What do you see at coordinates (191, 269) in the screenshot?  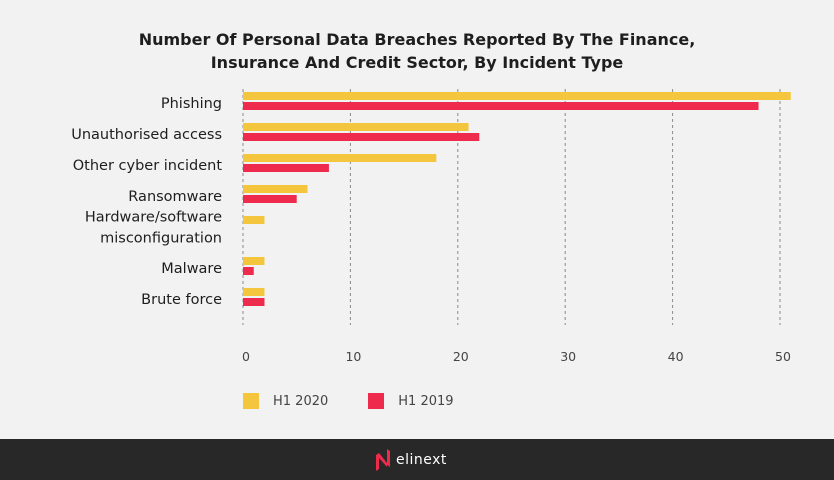 I see `category-label: Malware` at bounding box center [191, 269].